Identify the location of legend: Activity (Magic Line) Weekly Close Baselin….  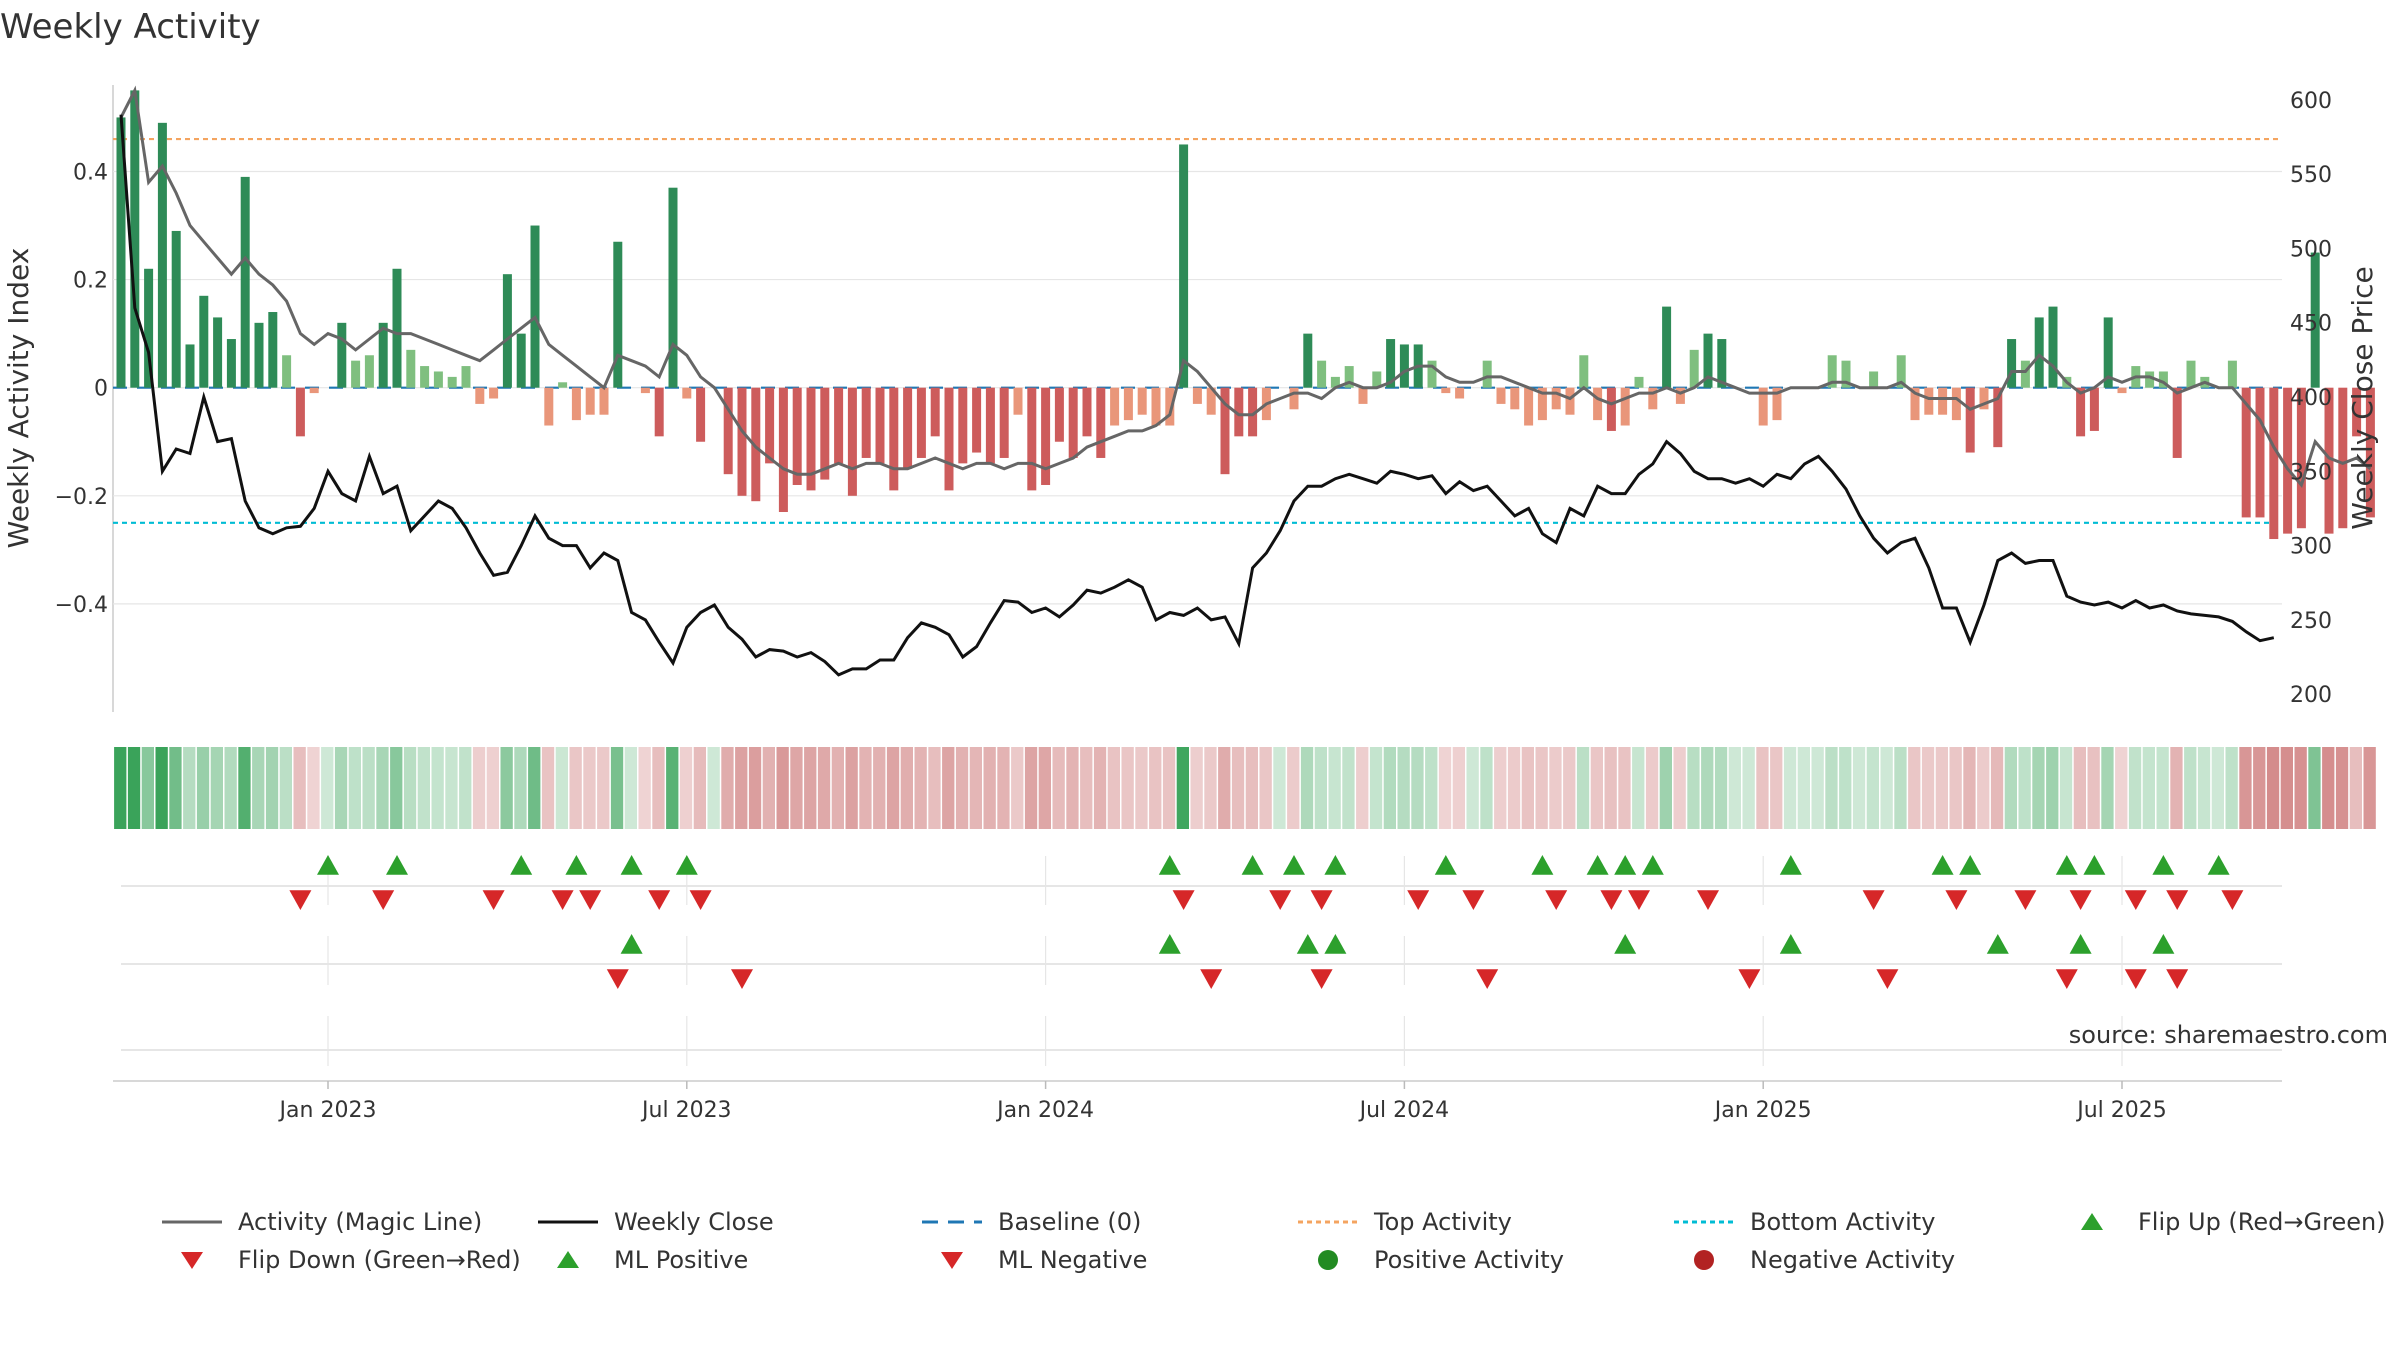
(1280, 1250).